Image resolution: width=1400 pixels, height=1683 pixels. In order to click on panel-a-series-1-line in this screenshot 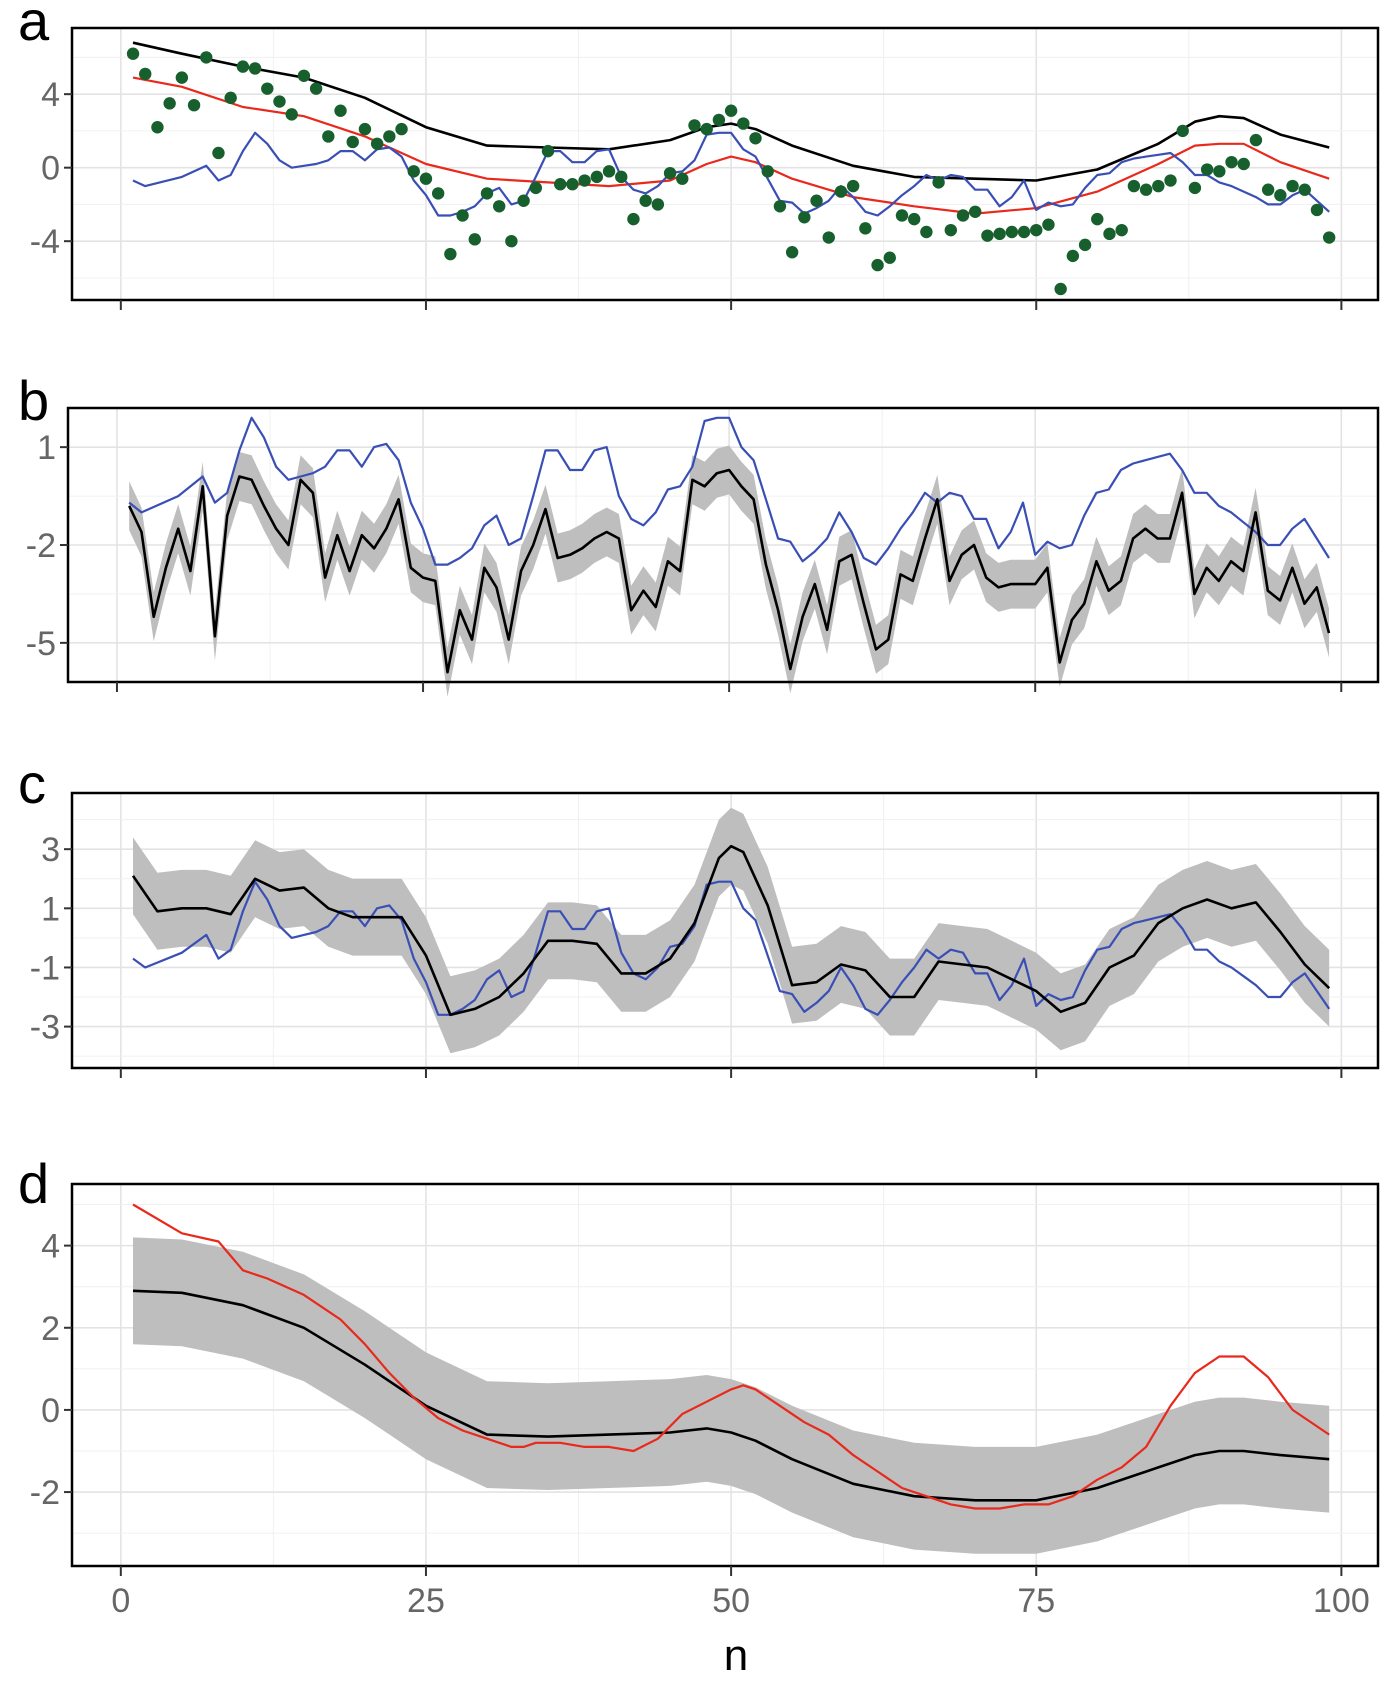, I will do `click(731, 145)`.